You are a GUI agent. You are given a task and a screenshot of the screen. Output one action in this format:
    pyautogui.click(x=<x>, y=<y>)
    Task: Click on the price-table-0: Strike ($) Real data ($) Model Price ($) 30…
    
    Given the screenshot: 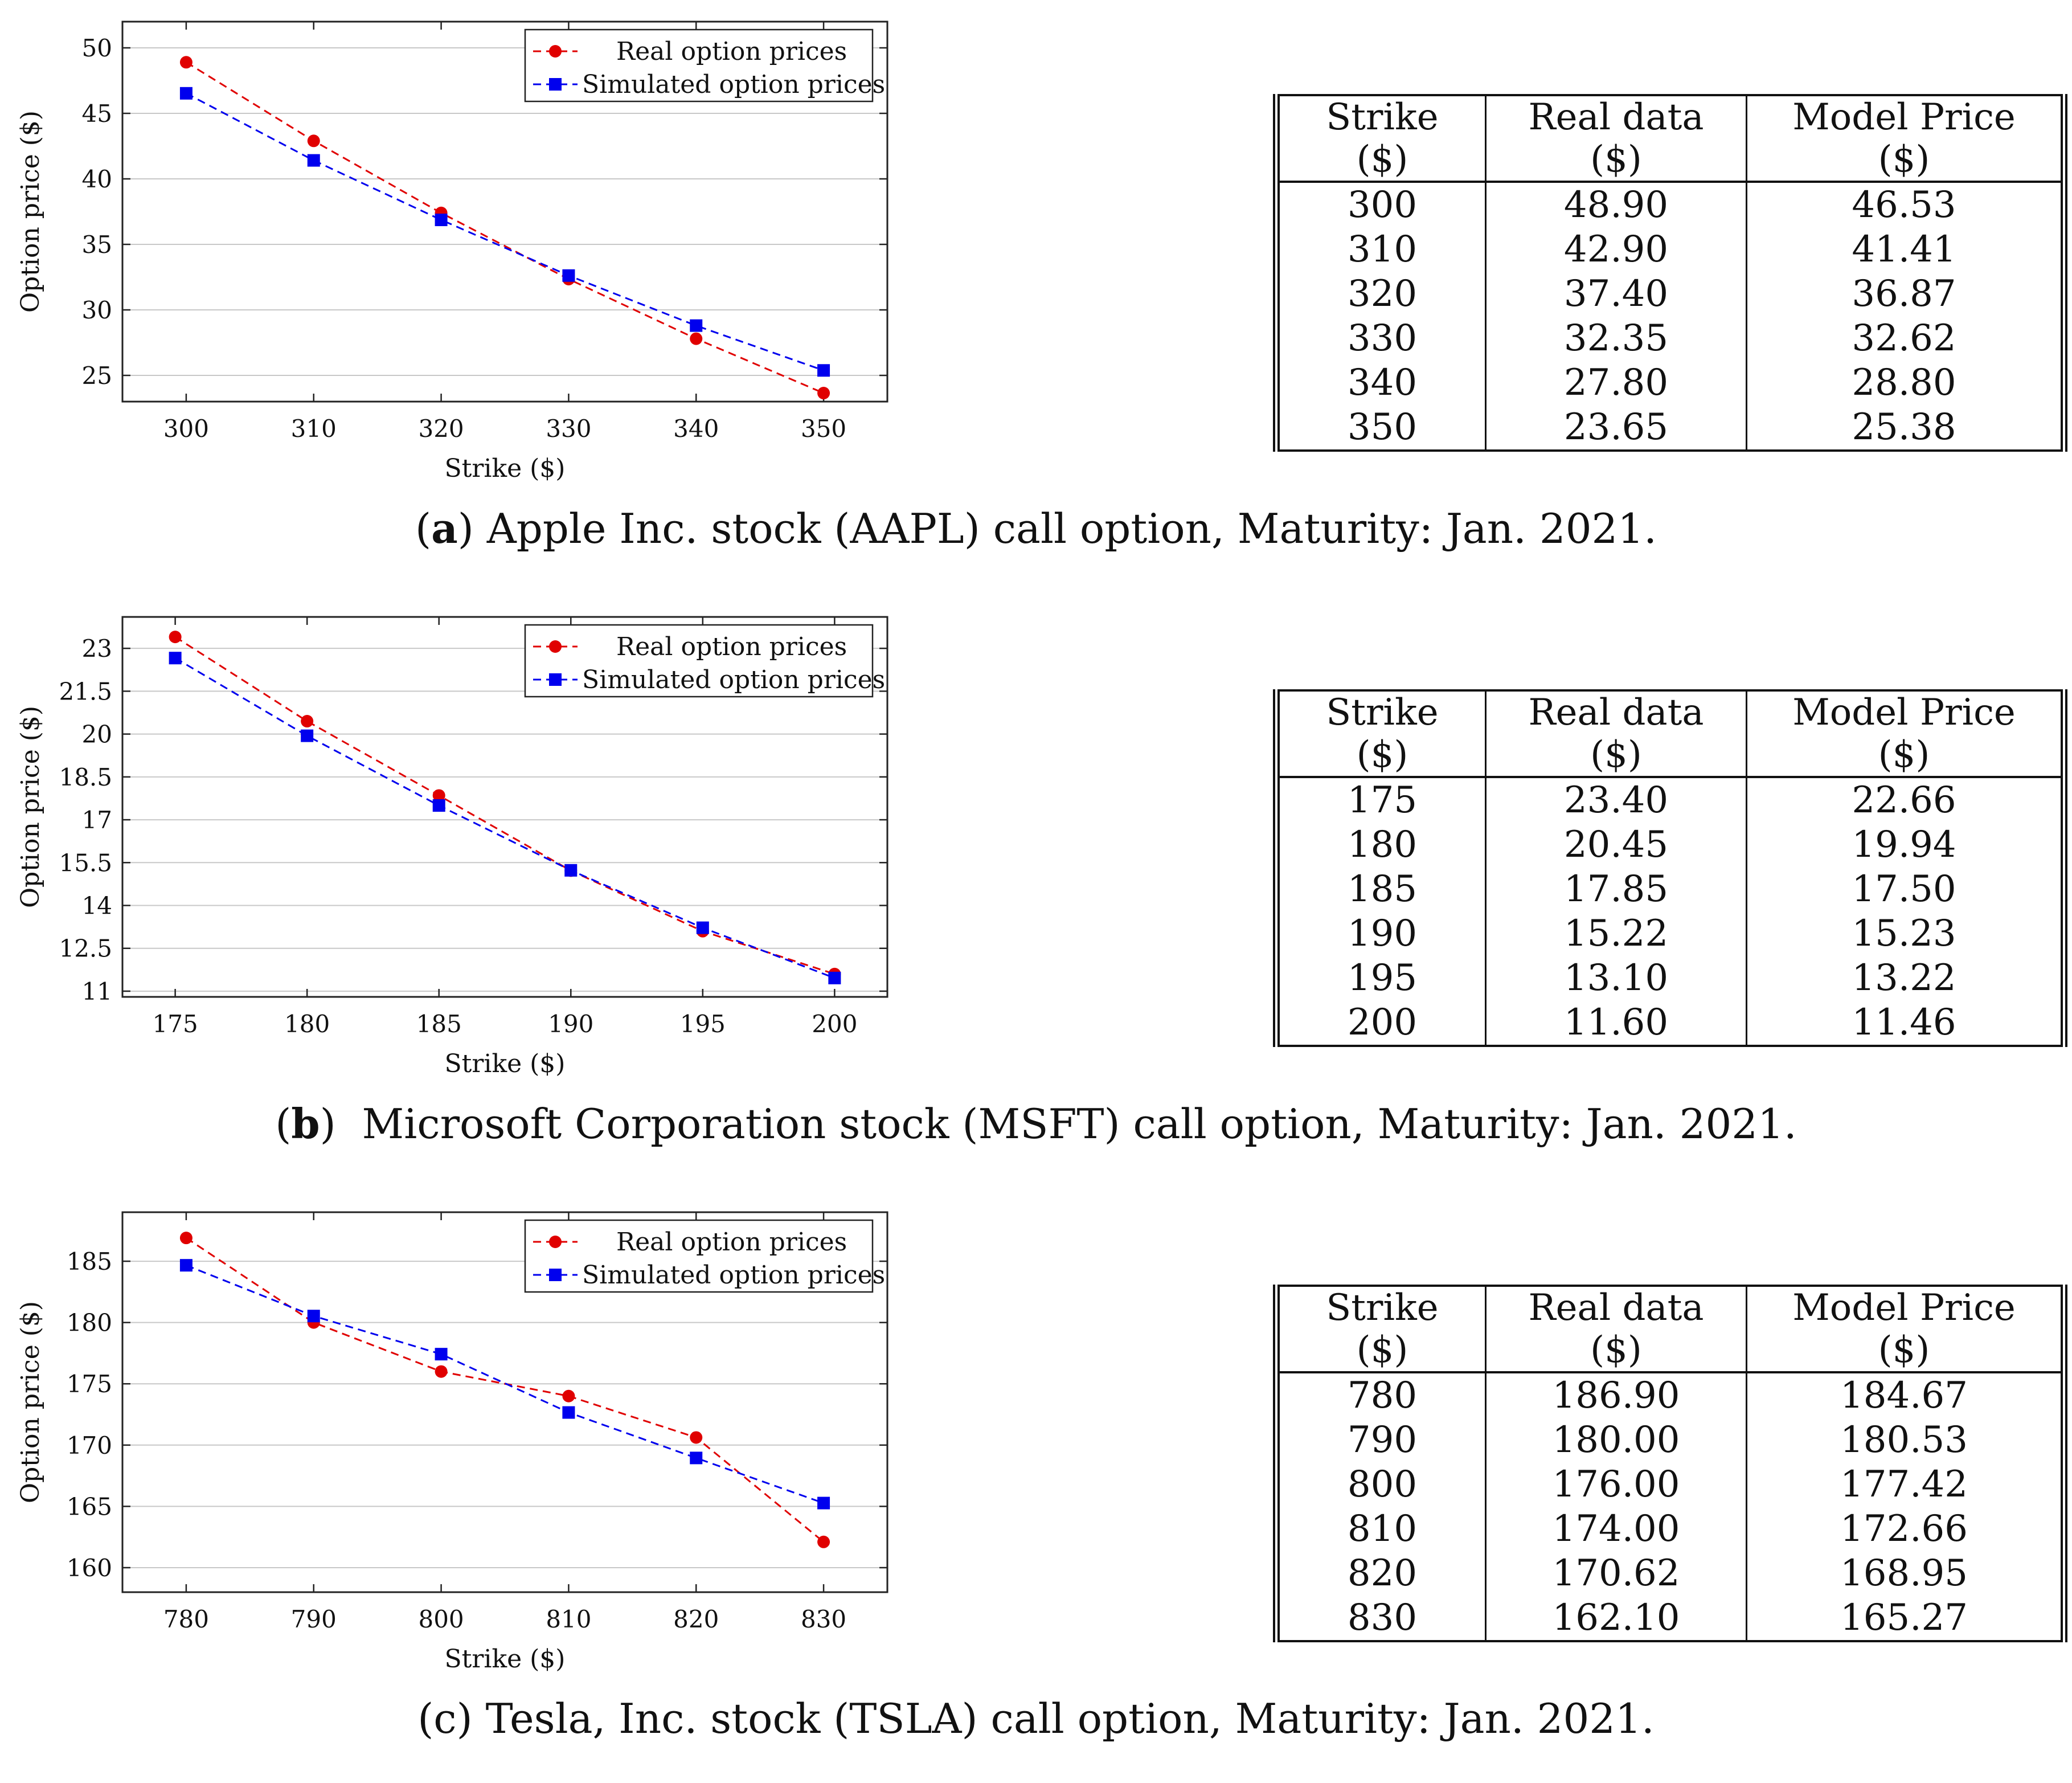 What is the action you would take?
    pyautogui.click(x=1670, y=273)
    